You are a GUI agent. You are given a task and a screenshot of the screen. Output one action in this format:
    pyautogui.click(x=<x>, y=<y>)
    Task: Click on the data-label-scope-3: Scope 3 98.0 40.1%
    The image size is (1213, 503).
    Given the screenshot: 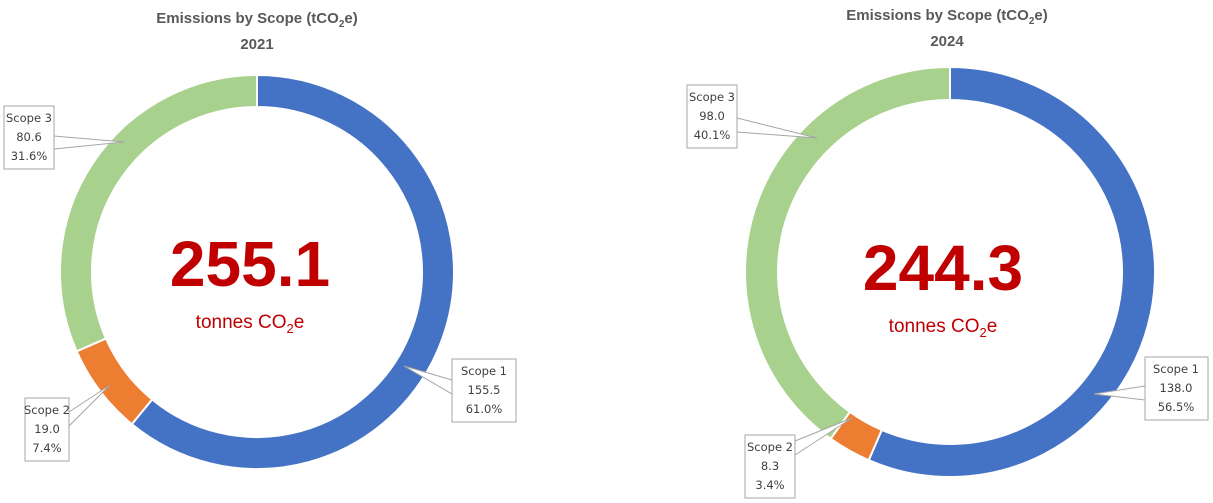 What is the action you would take?
    pyautogui.click(x=752, y=116)
    